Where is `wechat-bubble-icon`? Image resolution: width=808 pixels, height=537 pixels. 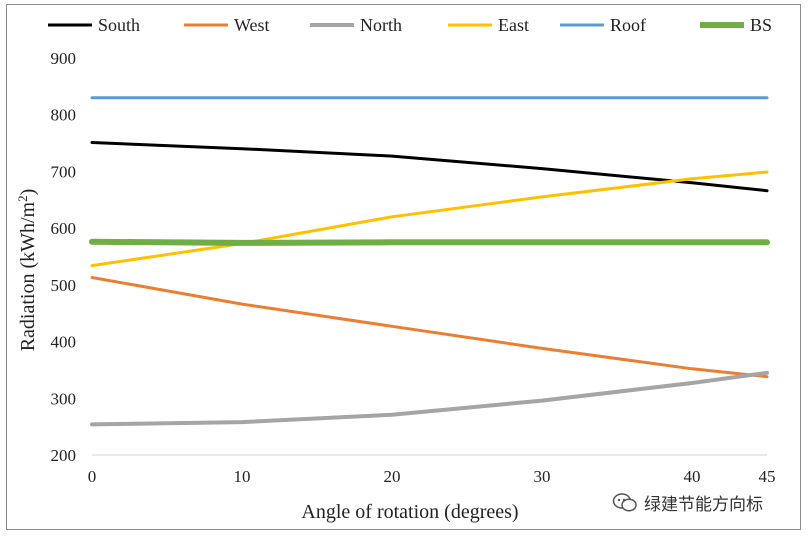
wechat-bubble-icon is located at coordinates (625, 503).